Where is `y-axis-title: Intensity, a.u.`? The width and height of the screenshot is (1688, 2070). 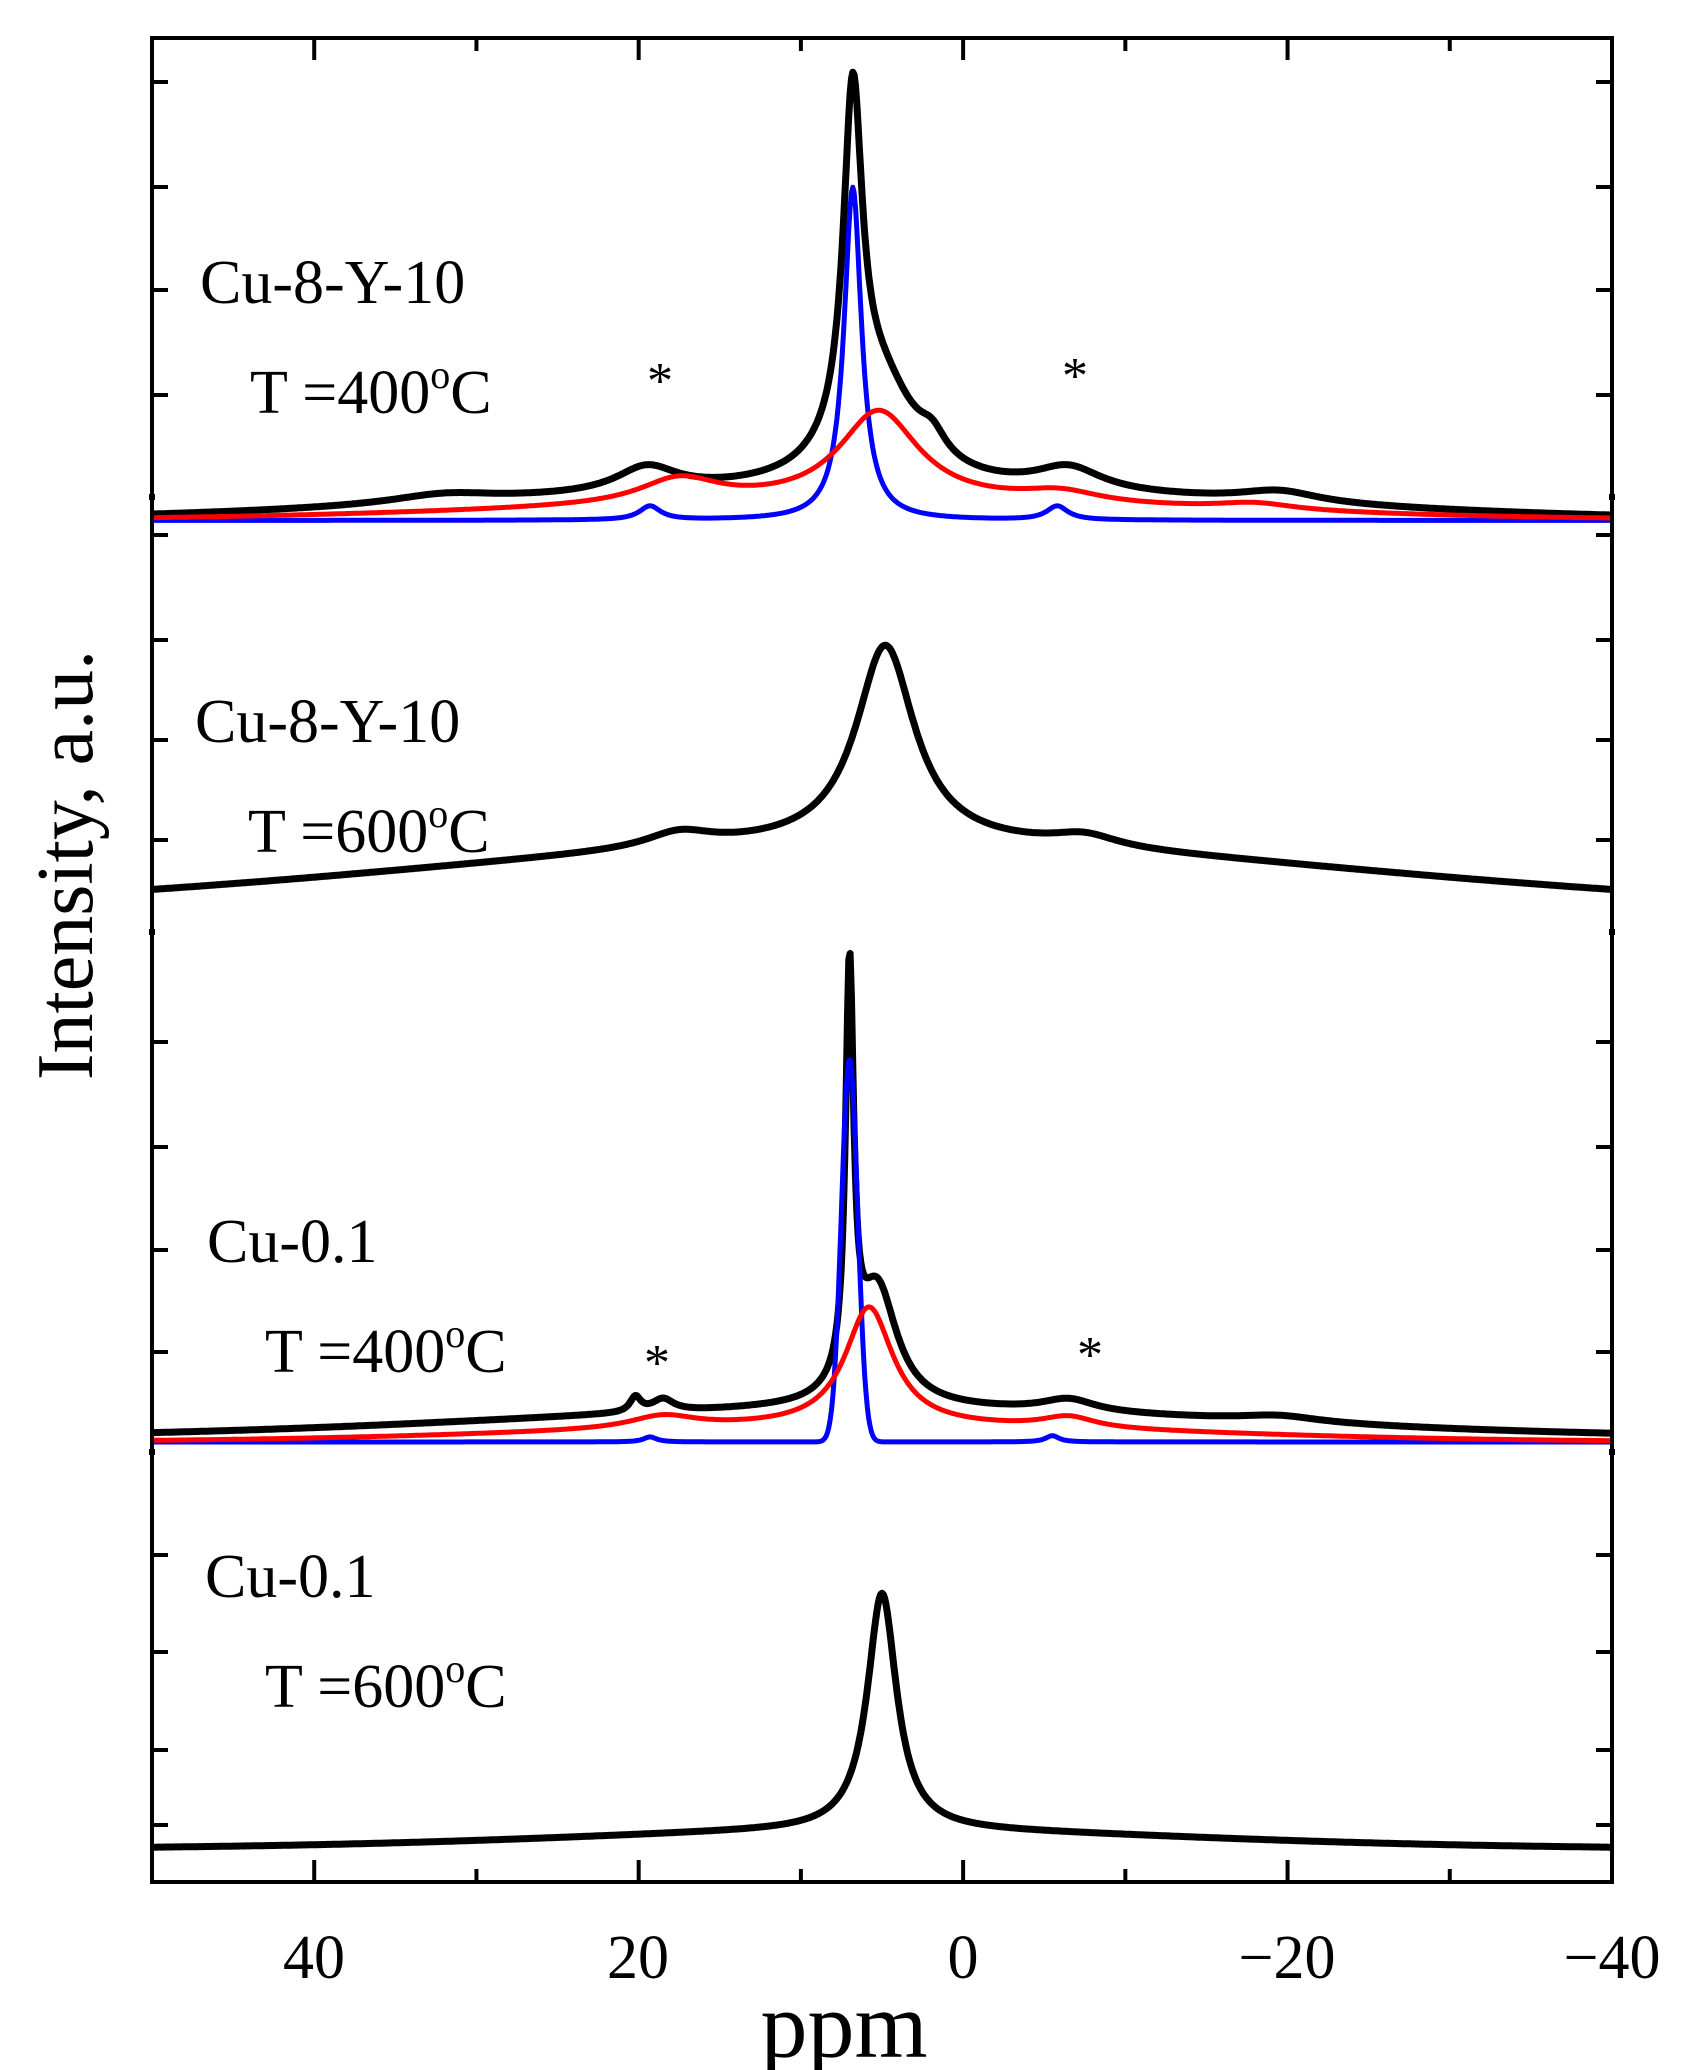 y-axis-title: Intensity, a.u. is located at coordinates (66, 865).